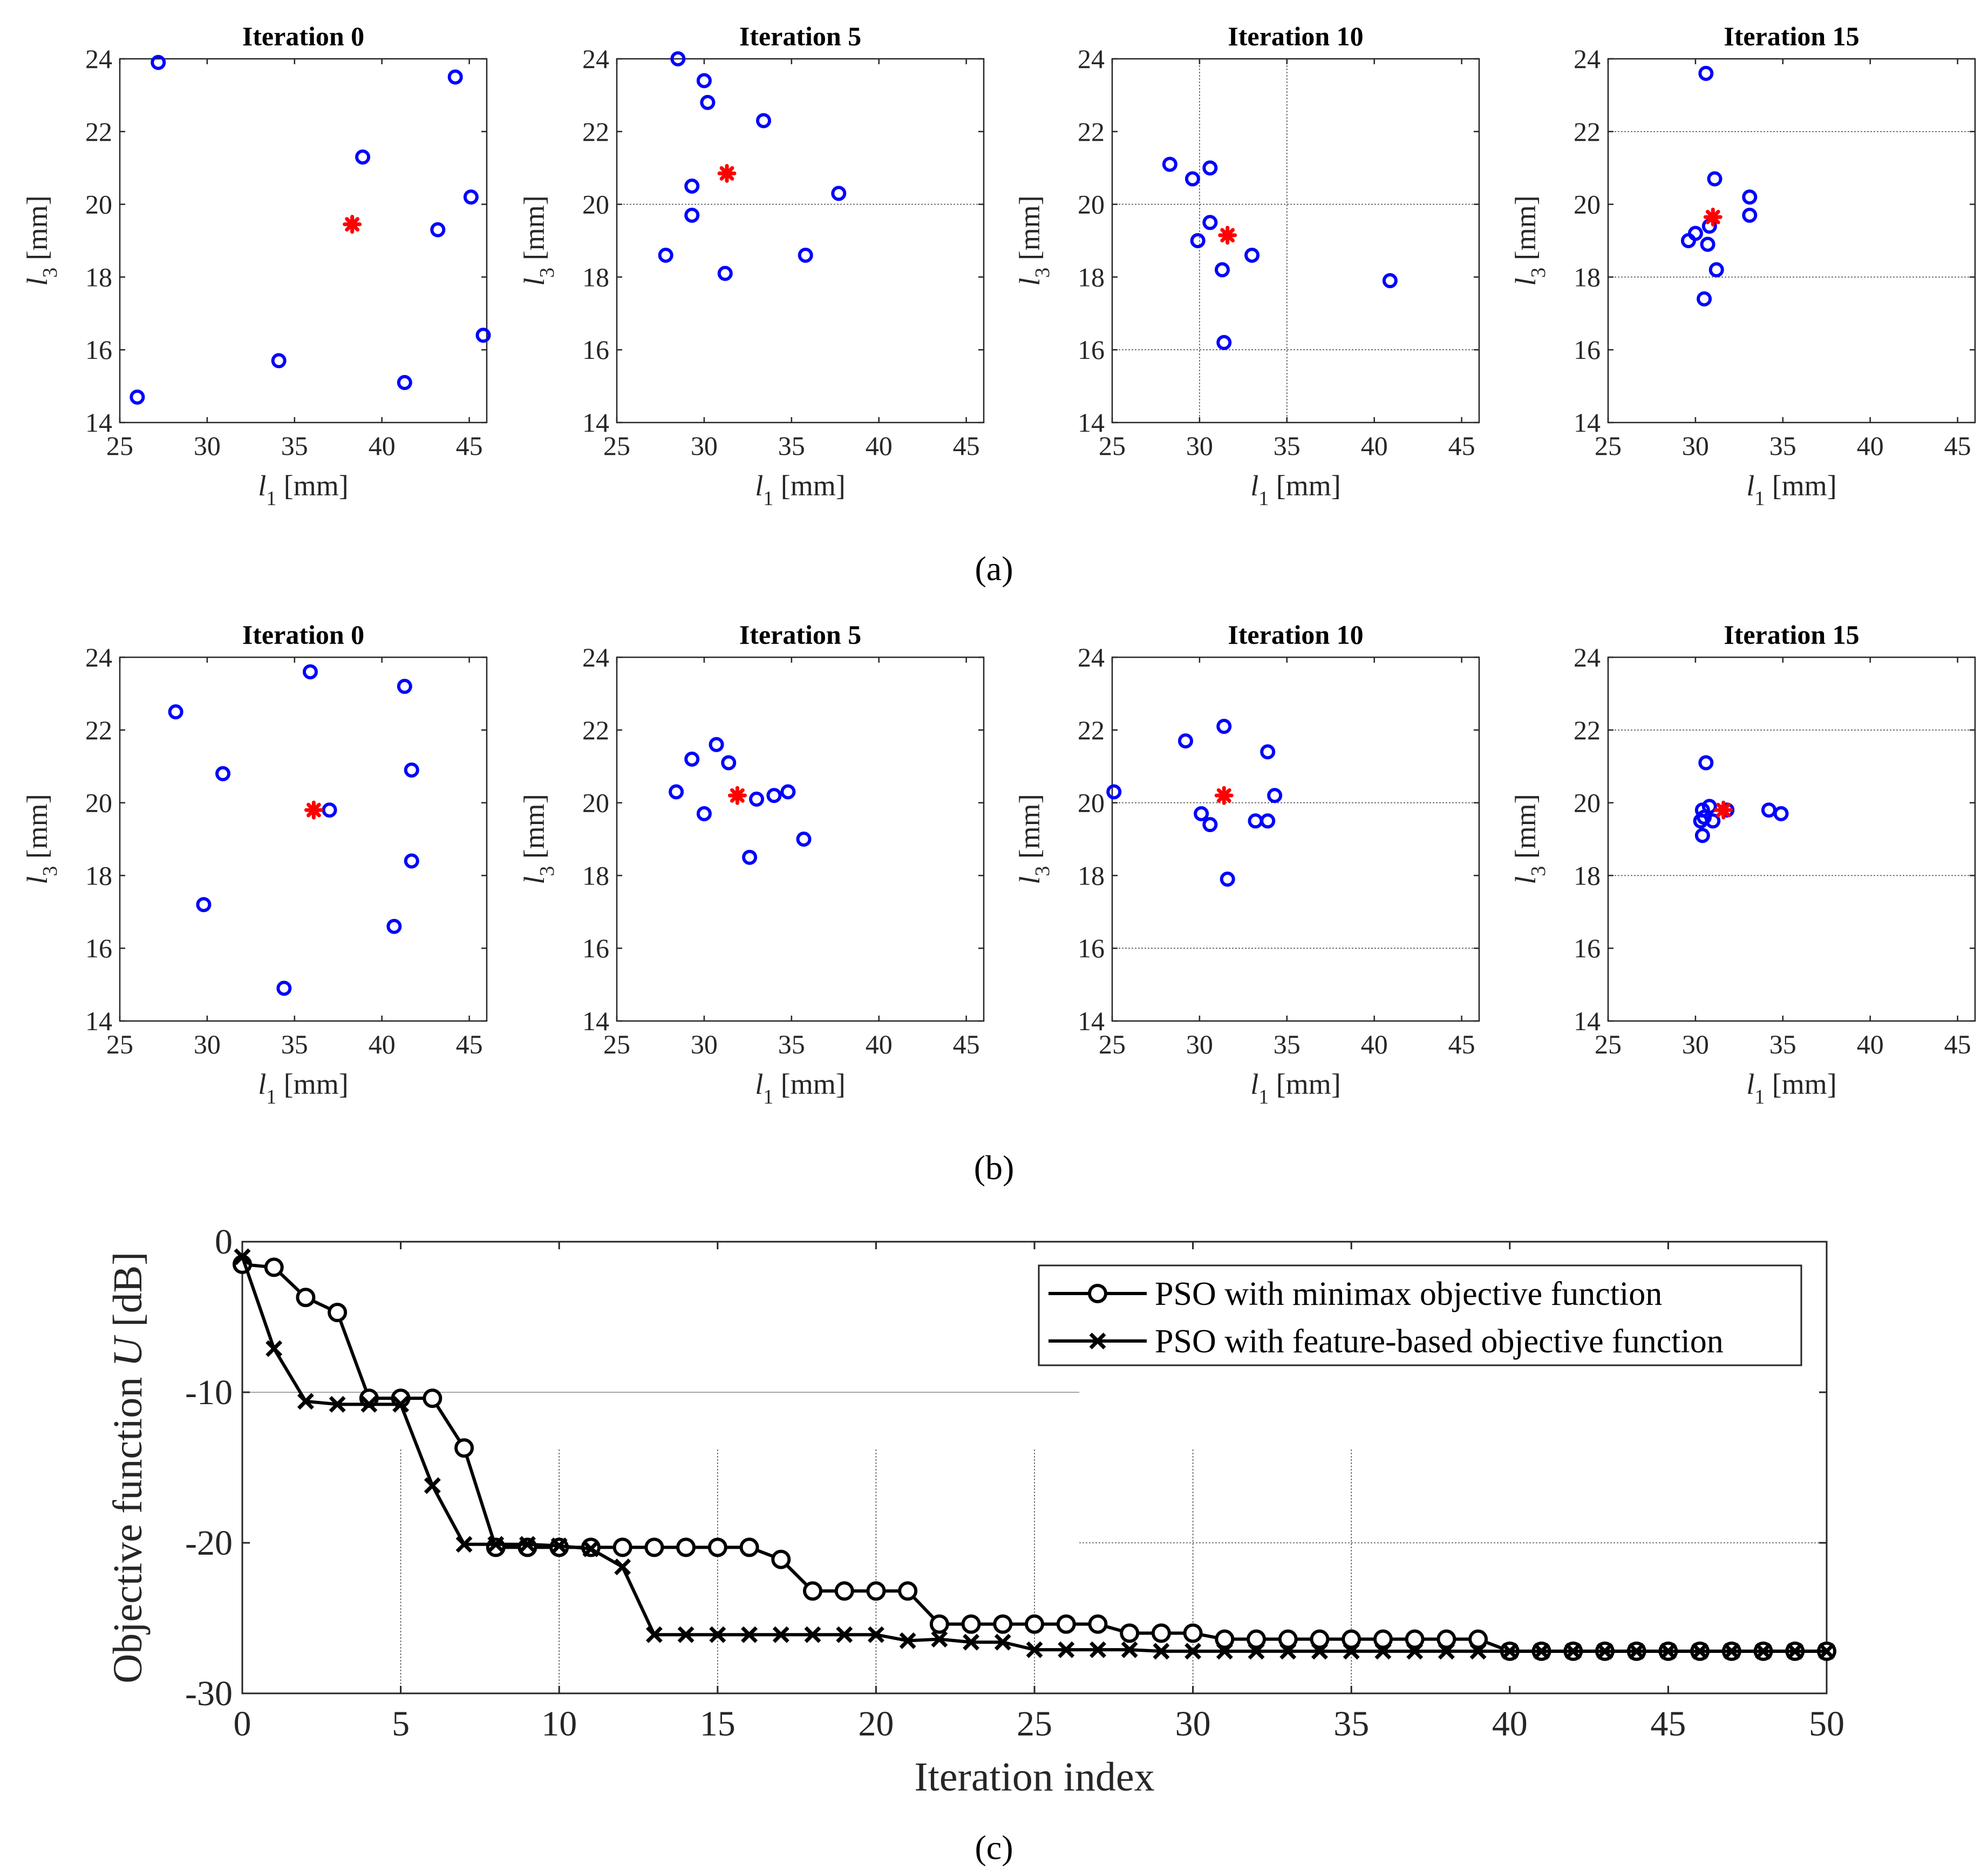 Image resolution: width=1988 pixels, height=1872 pixels. I want to click on panel-label-a: (a), so click(994, 568).